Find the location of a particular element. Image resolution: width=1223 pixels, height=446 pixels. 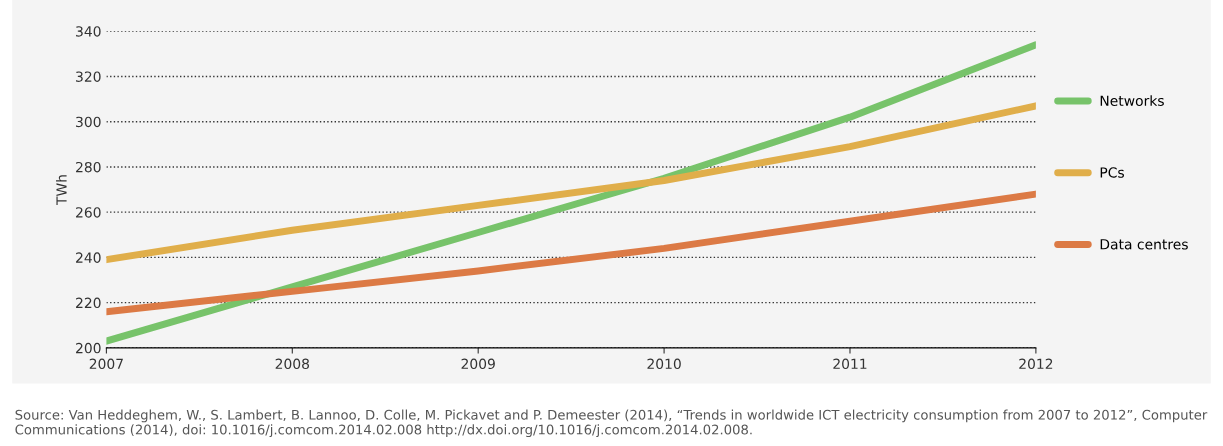

y-tick-label: 280 is located at coordinates (88, 167).